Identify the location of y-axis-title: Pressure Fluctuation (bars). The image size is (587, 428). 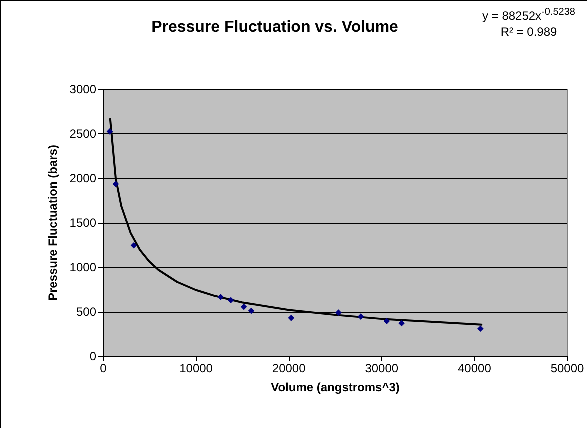
(53, 223).